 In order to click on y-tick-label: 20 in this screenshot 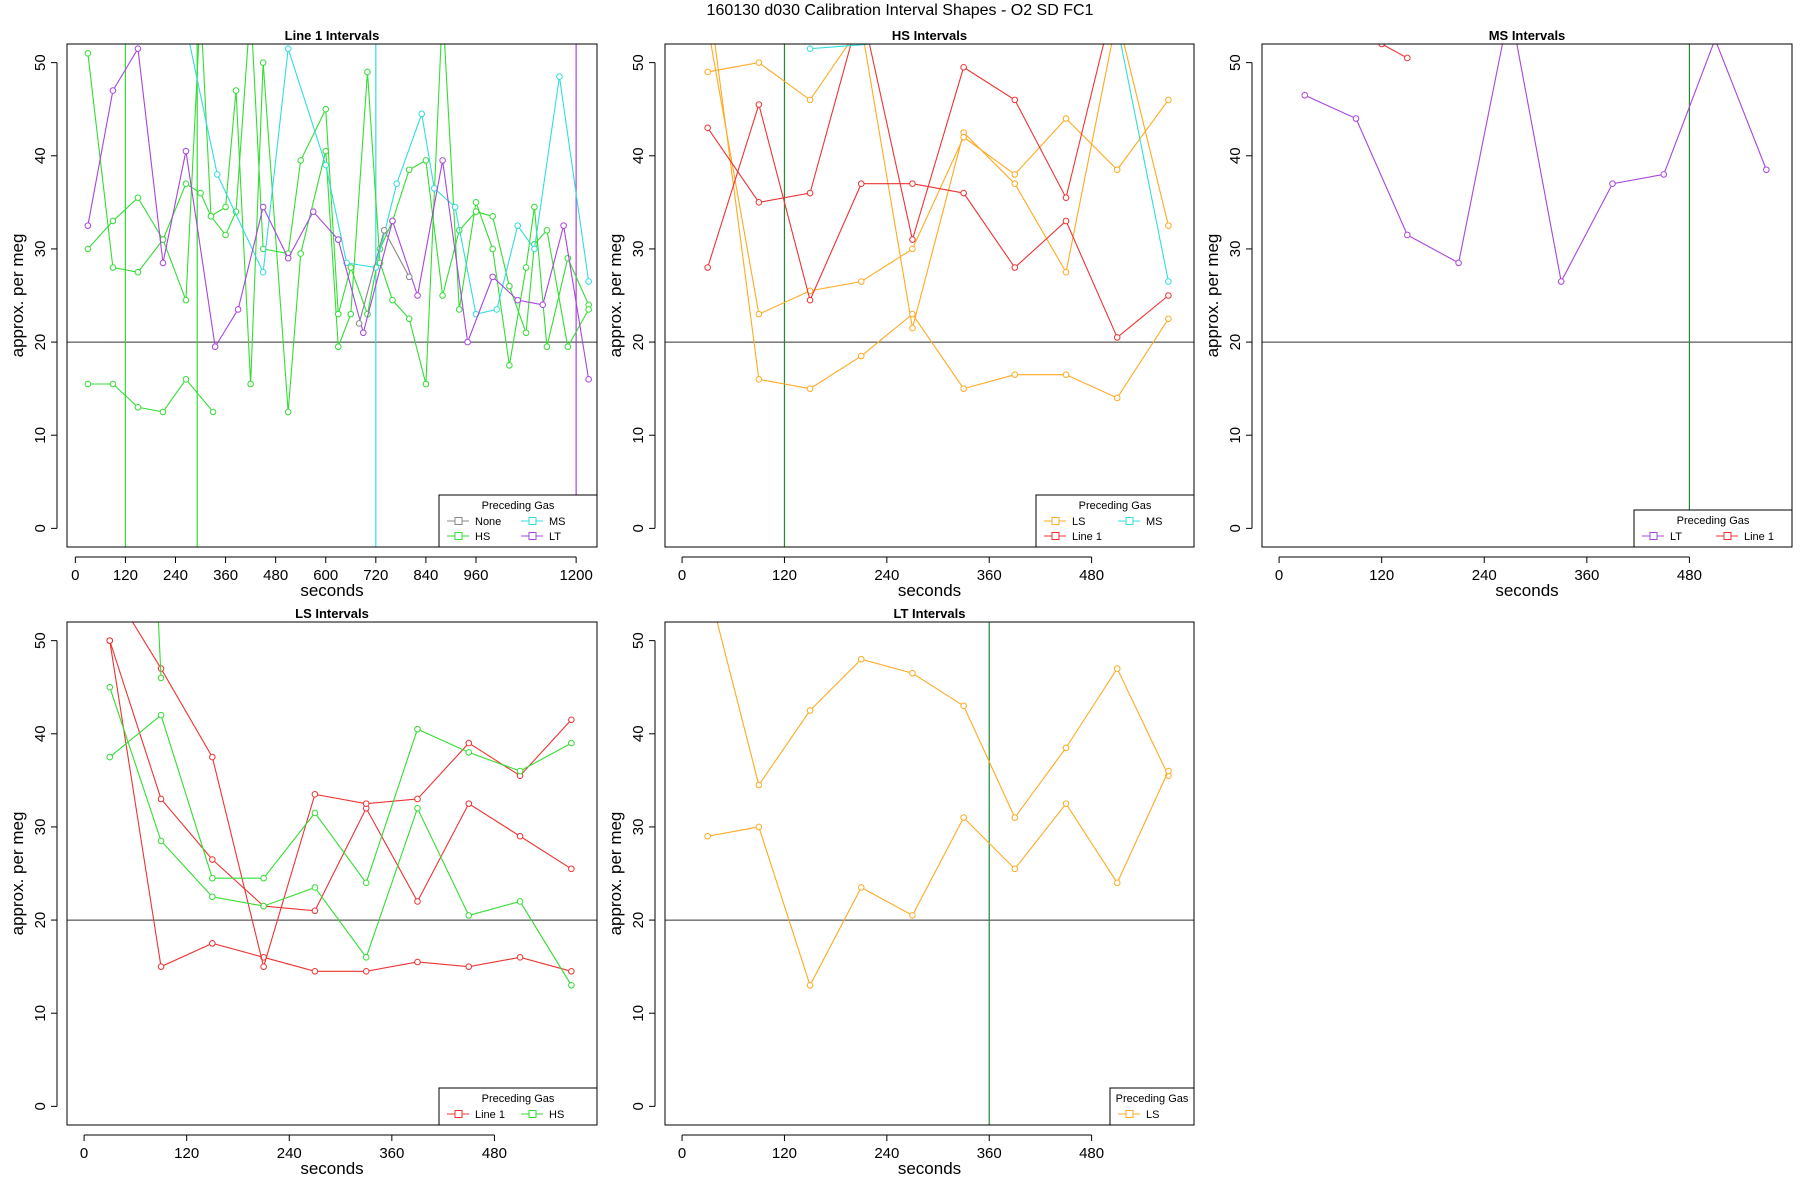, I will do `click(638, 342)`.